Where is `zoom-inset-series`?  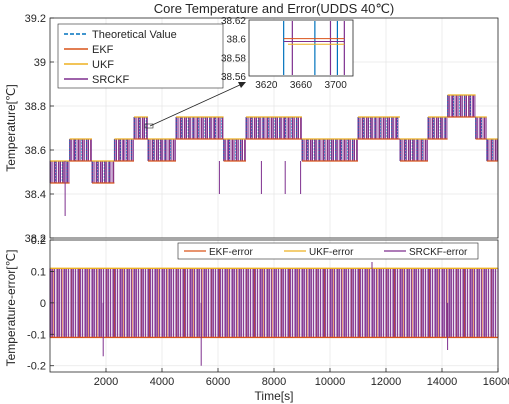
zoom-inset-series is located at coordinates (314, 48).